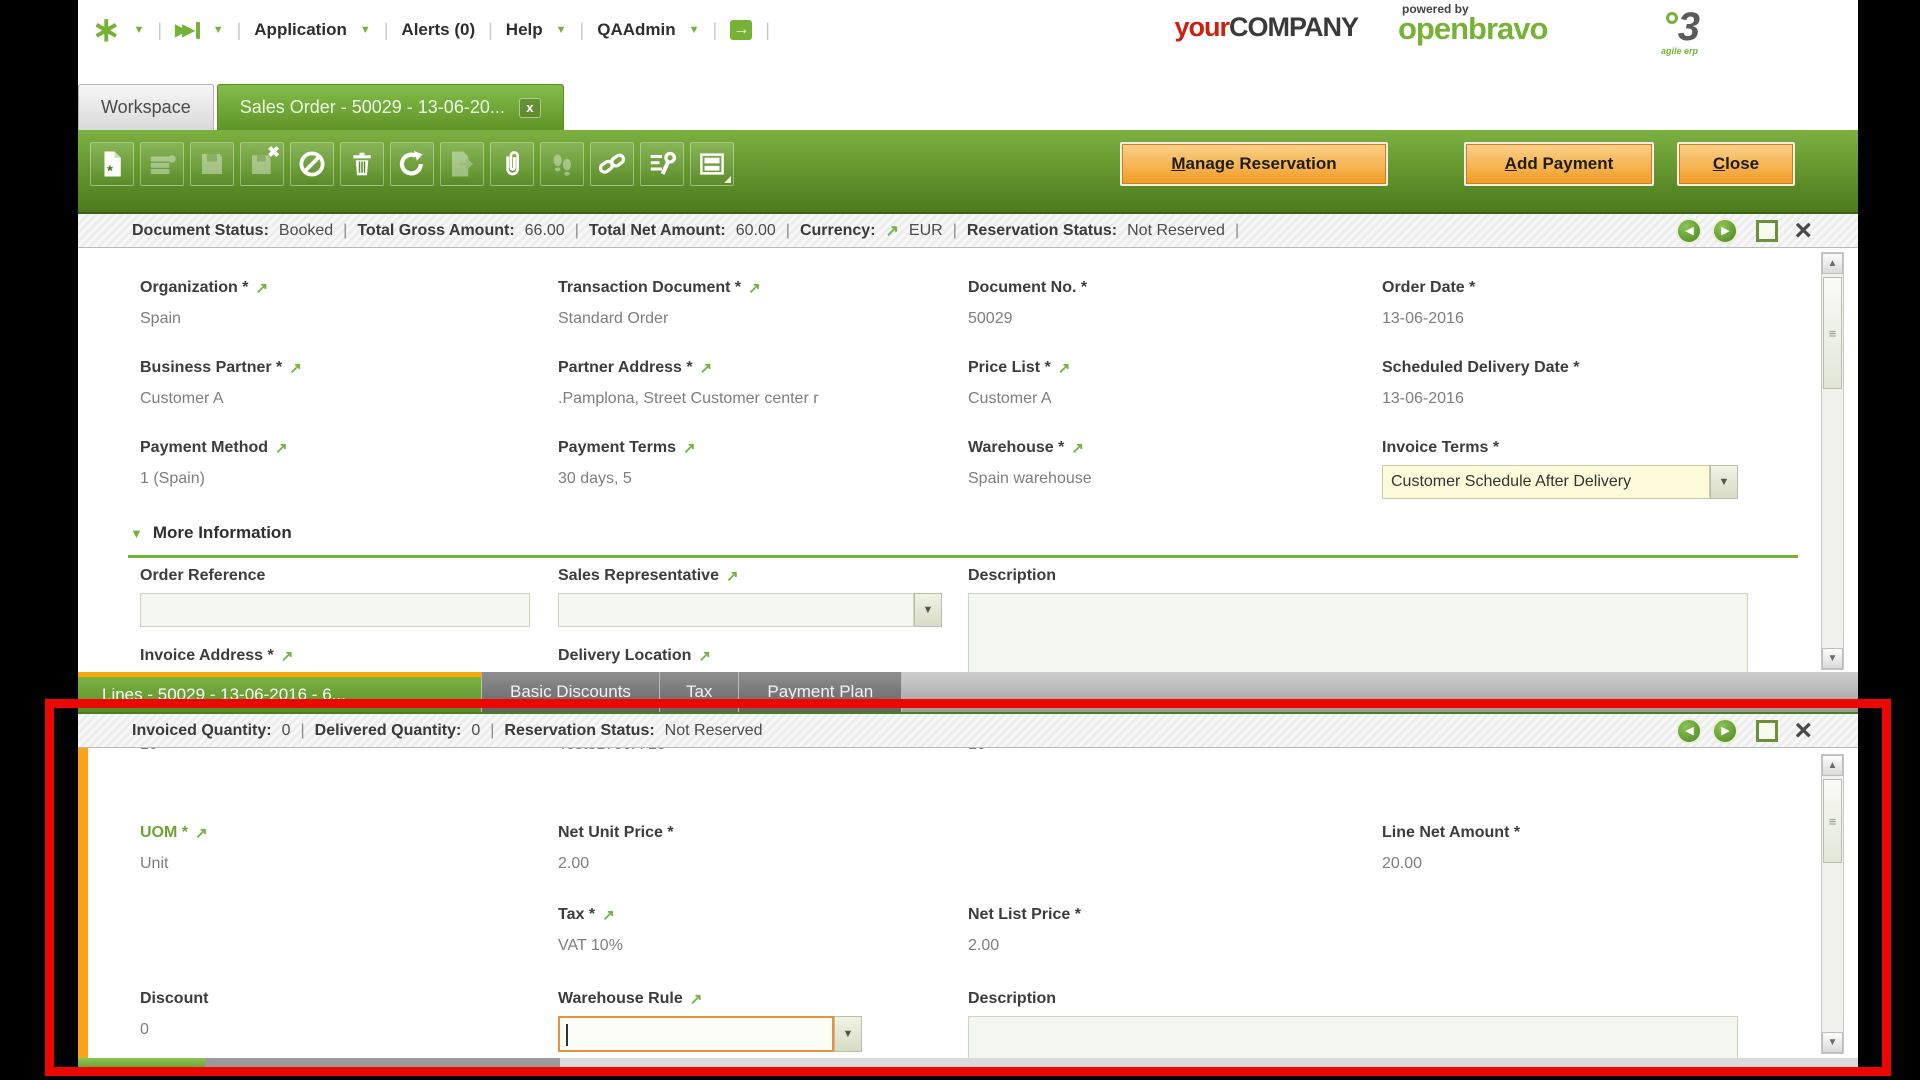  Describe the element at coordinates (892, 231) in the screenshot. I see `currency-link-arrow-icon: ↗` at that location.